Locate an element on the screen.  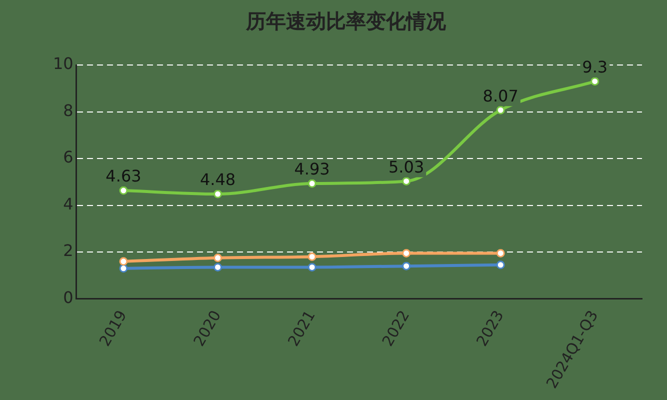
data-label: 5.03 is located at coordinates (406, 166).